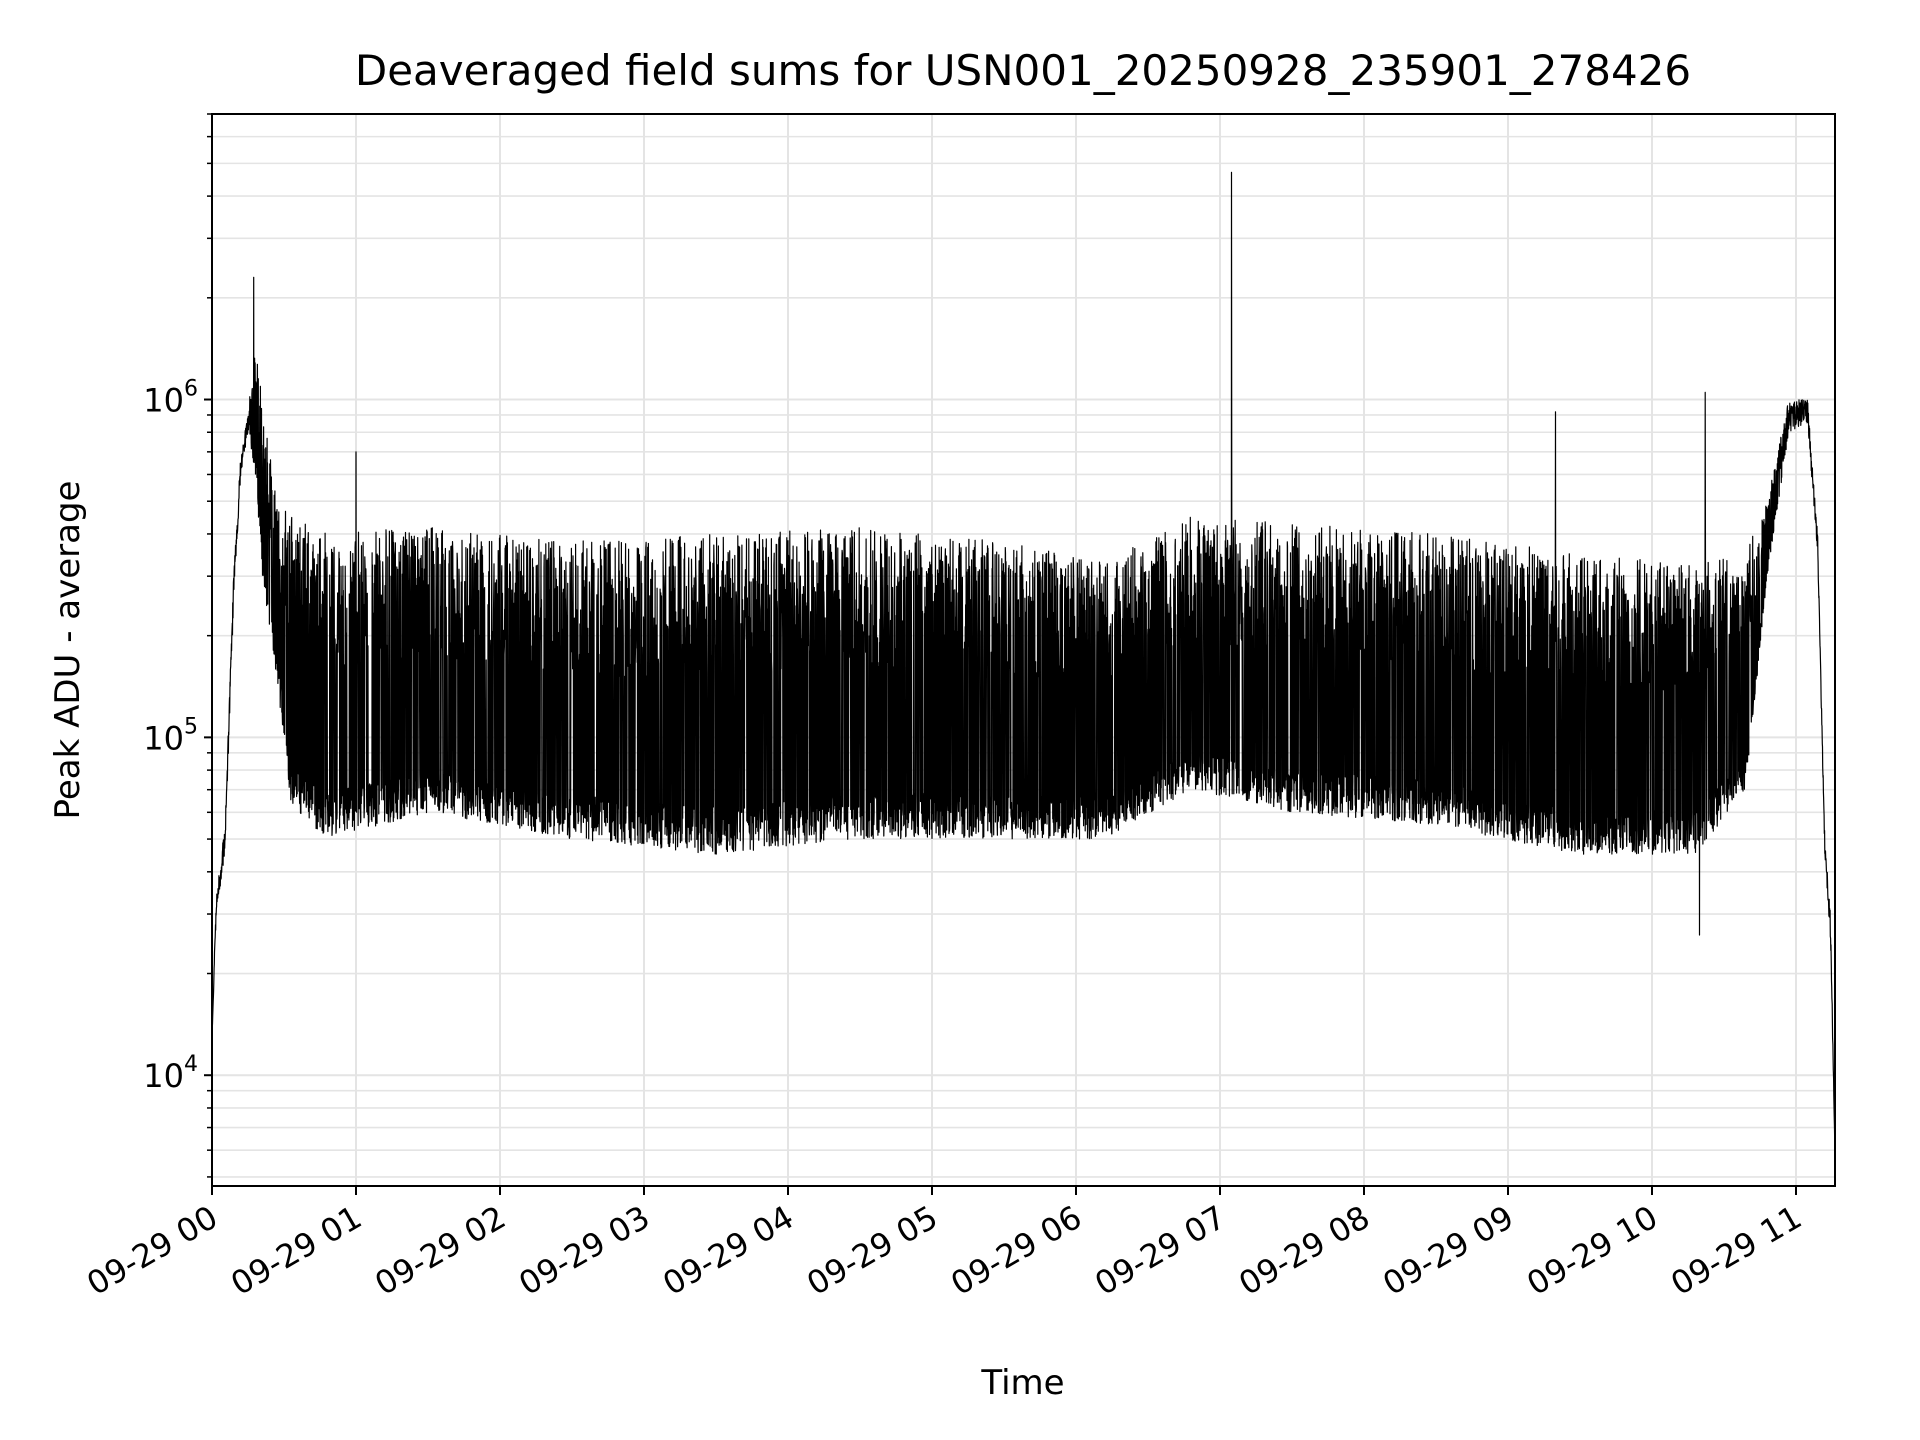  Describe the element at coordinates (170, 1073) in the screenshot. I see `y-tick-label: 10⁴` at that location.